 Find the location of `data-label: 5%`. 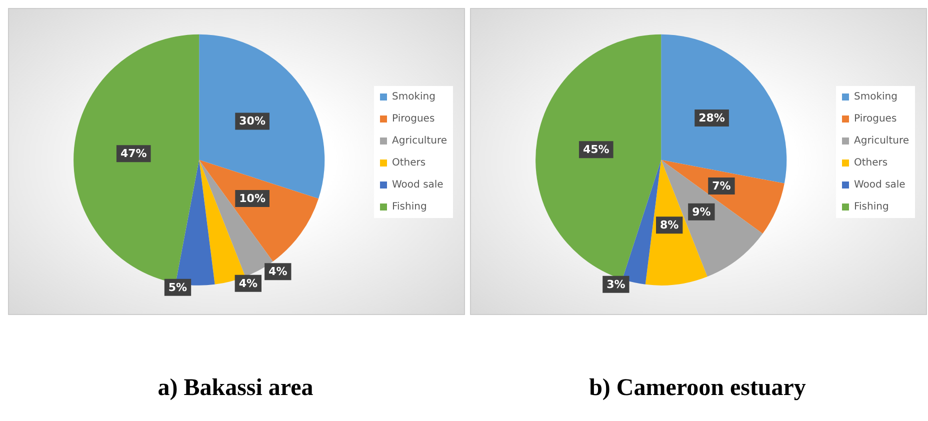

data-label: 5% is located at coordinates (178, 287).